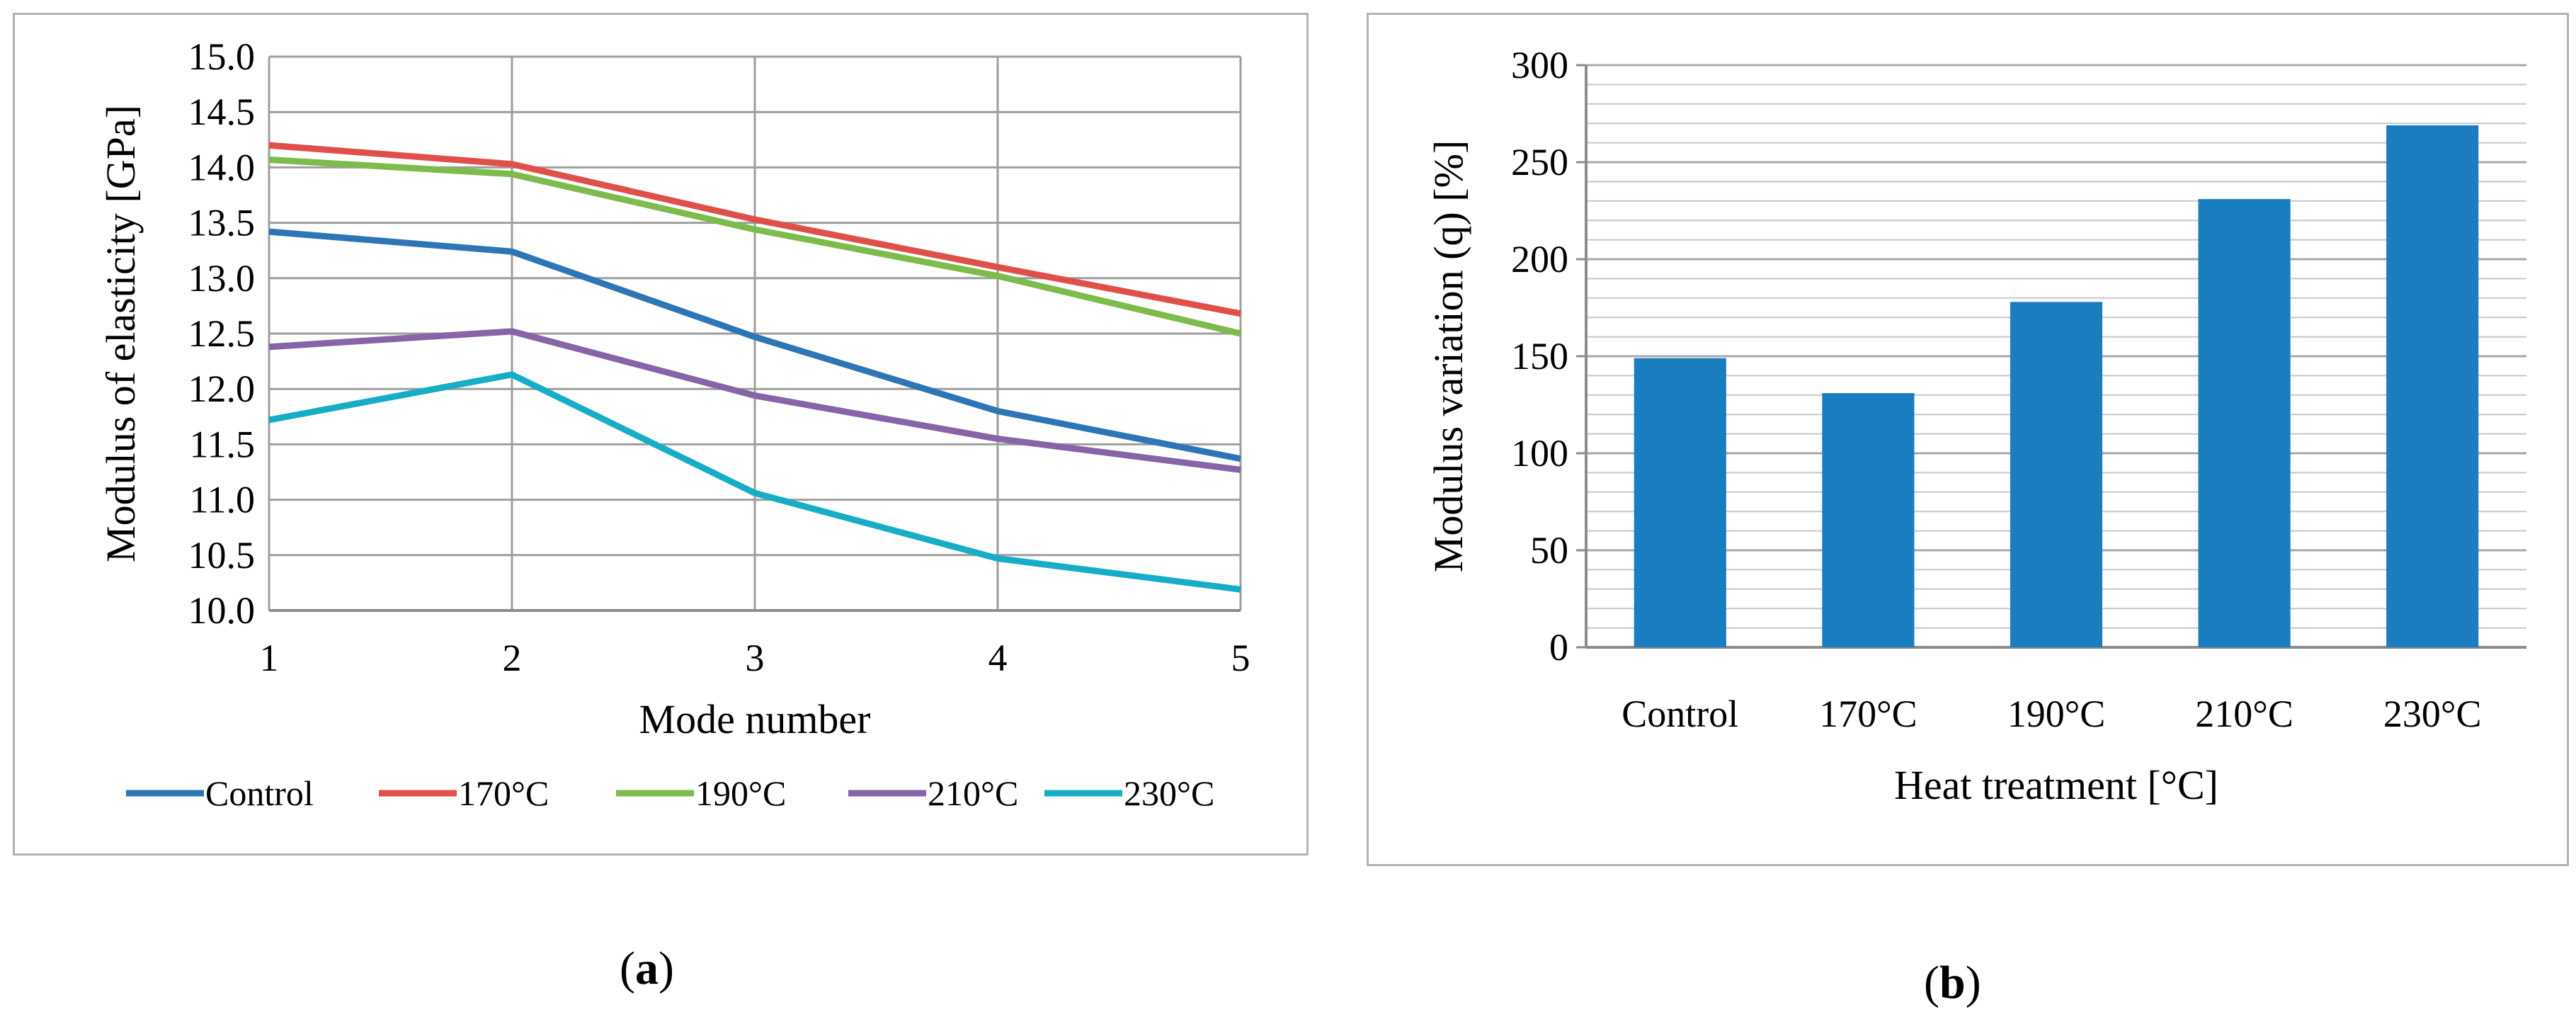  I want to click on y-tick-label: 300, so click(1540, 65).